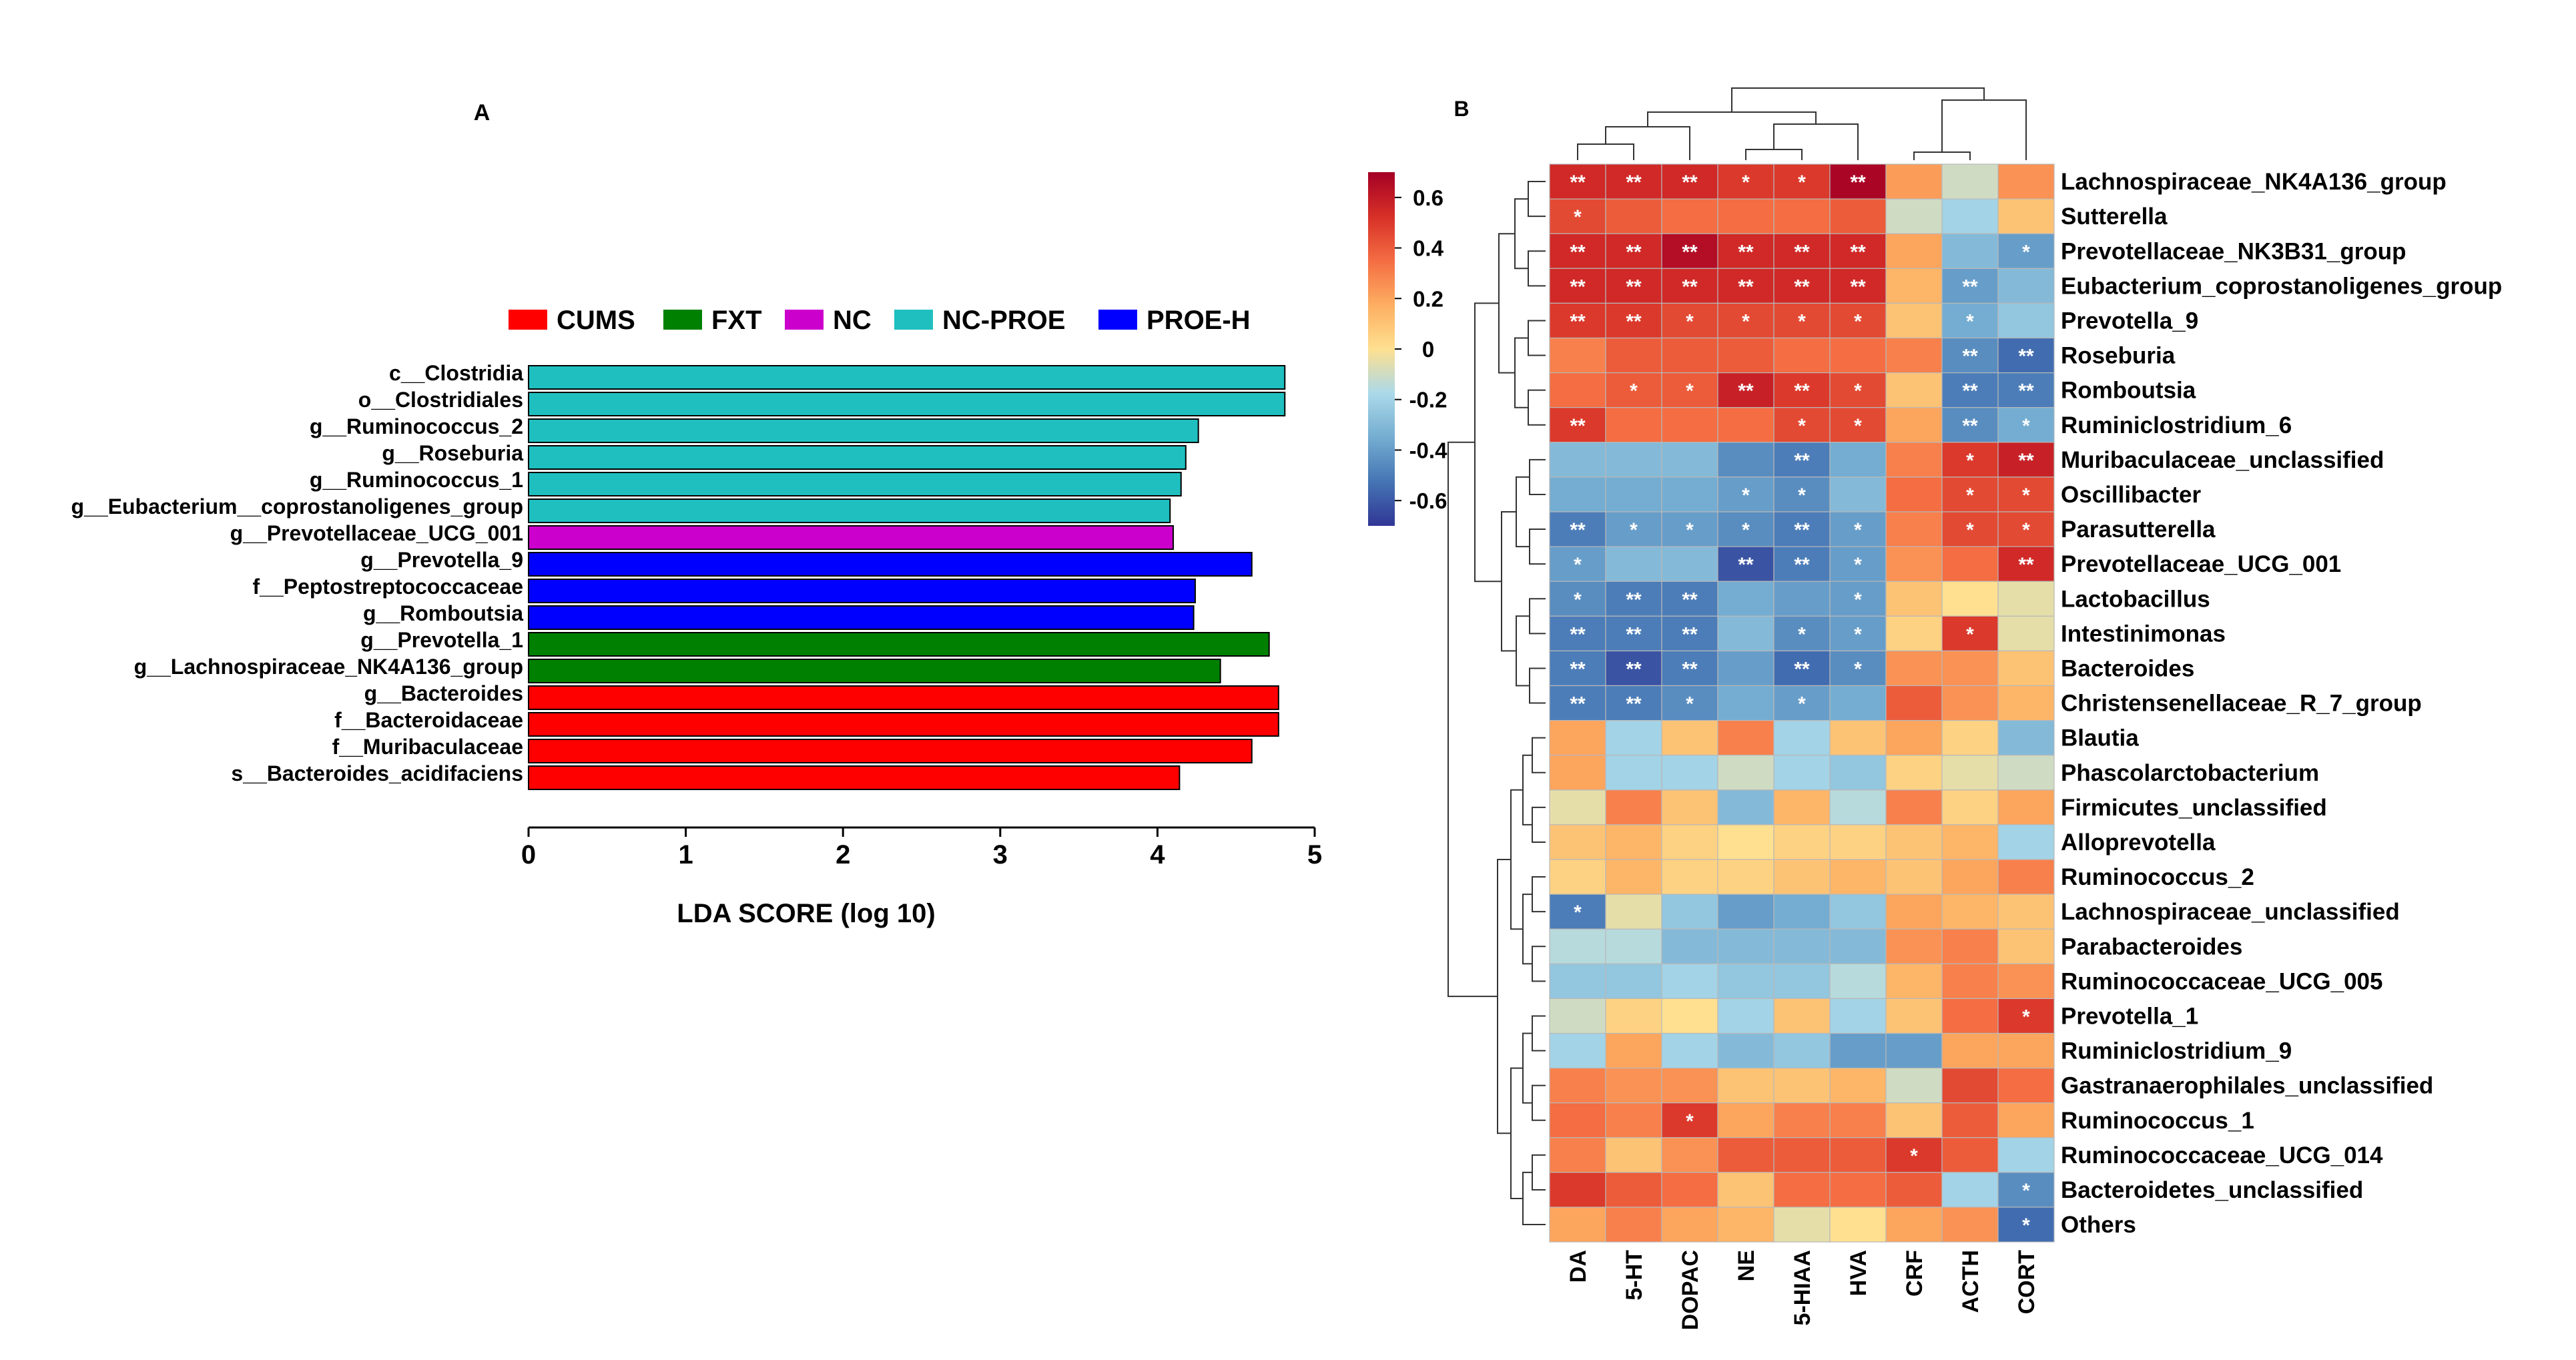 The image size is (2576, 1360). I want to click on lda-bar-label: g__Roseburia, so click(453, 453).